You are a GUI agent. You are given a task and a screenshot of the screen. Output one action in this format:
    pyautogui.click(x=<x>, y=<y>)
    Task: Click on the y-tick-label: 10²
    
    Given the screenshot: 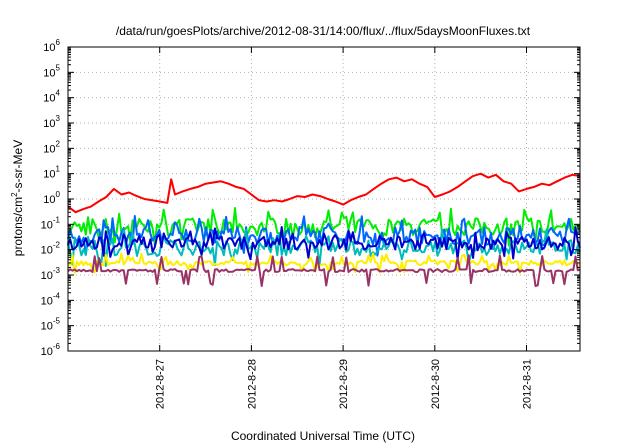 What is the action you would take?
    pyautogui.click(x=51, y=147)
    